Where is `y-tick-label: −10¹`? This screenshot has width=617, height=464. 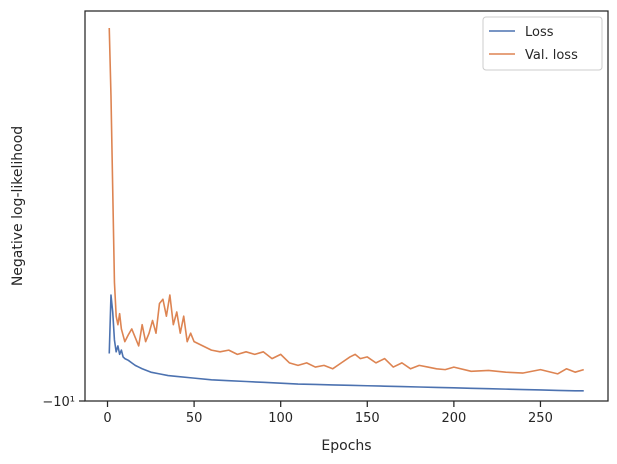 y-tick-label: −10¹ is located at coordinates (58, 402).